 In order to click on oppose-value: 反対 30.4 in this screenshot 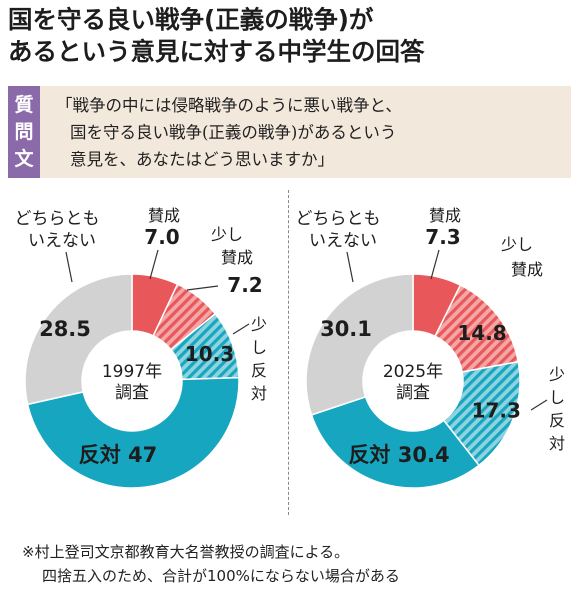, I will do `click(398, 455)`.